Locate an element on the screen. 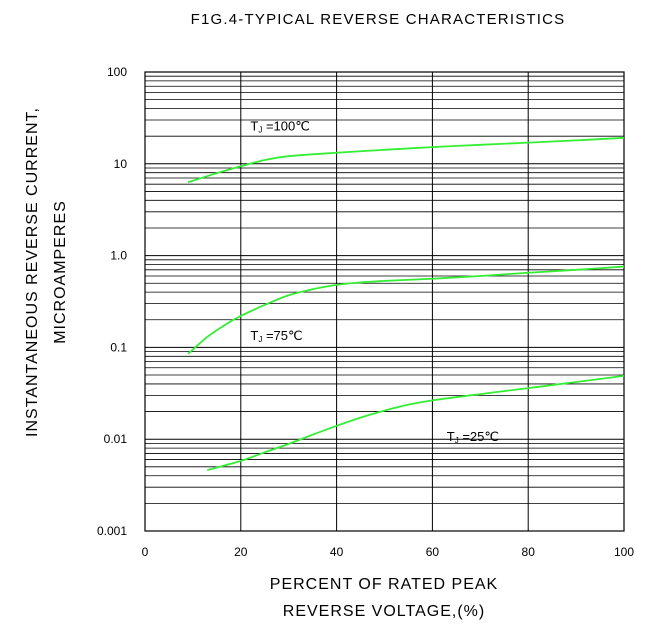 The width and height of the screenshot is (660, 629). y-tick-label: 100 is located at coordinates (117, 72).